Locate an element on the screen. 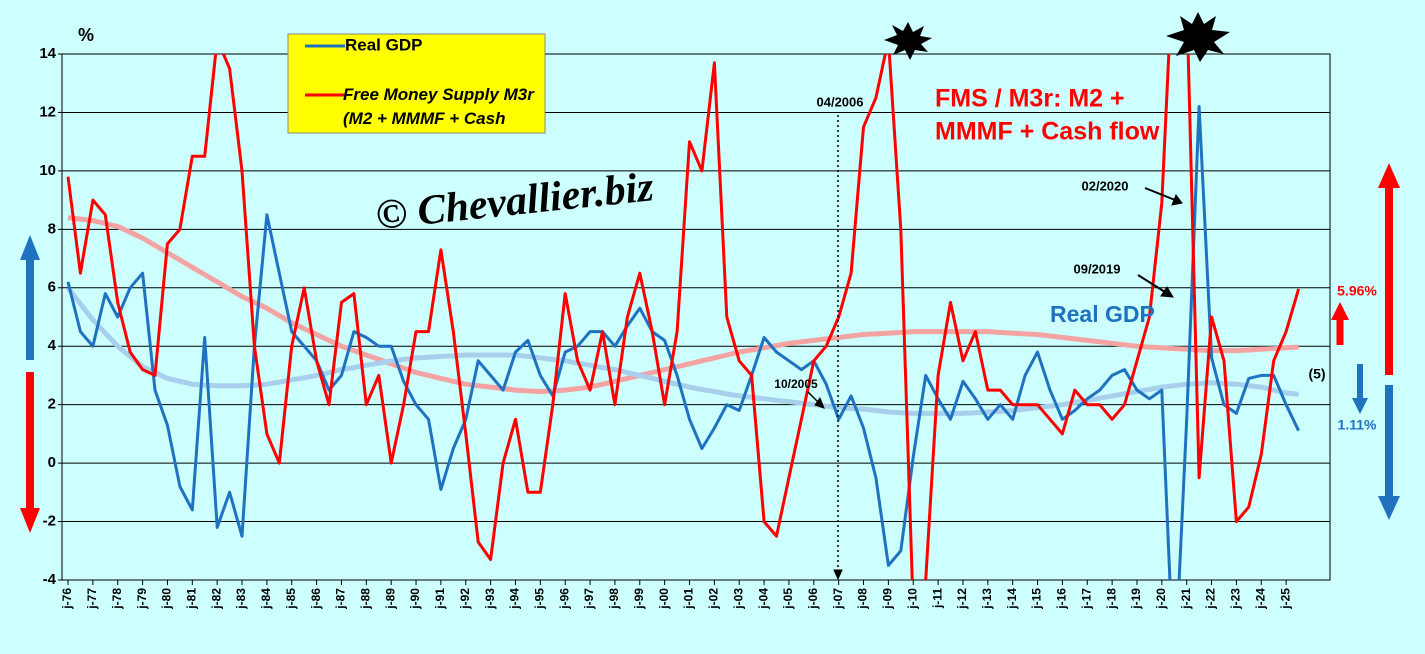 This screenshot has width=1425, height=654. annotation: 09/2019 is located at coordinates (1097, 268).